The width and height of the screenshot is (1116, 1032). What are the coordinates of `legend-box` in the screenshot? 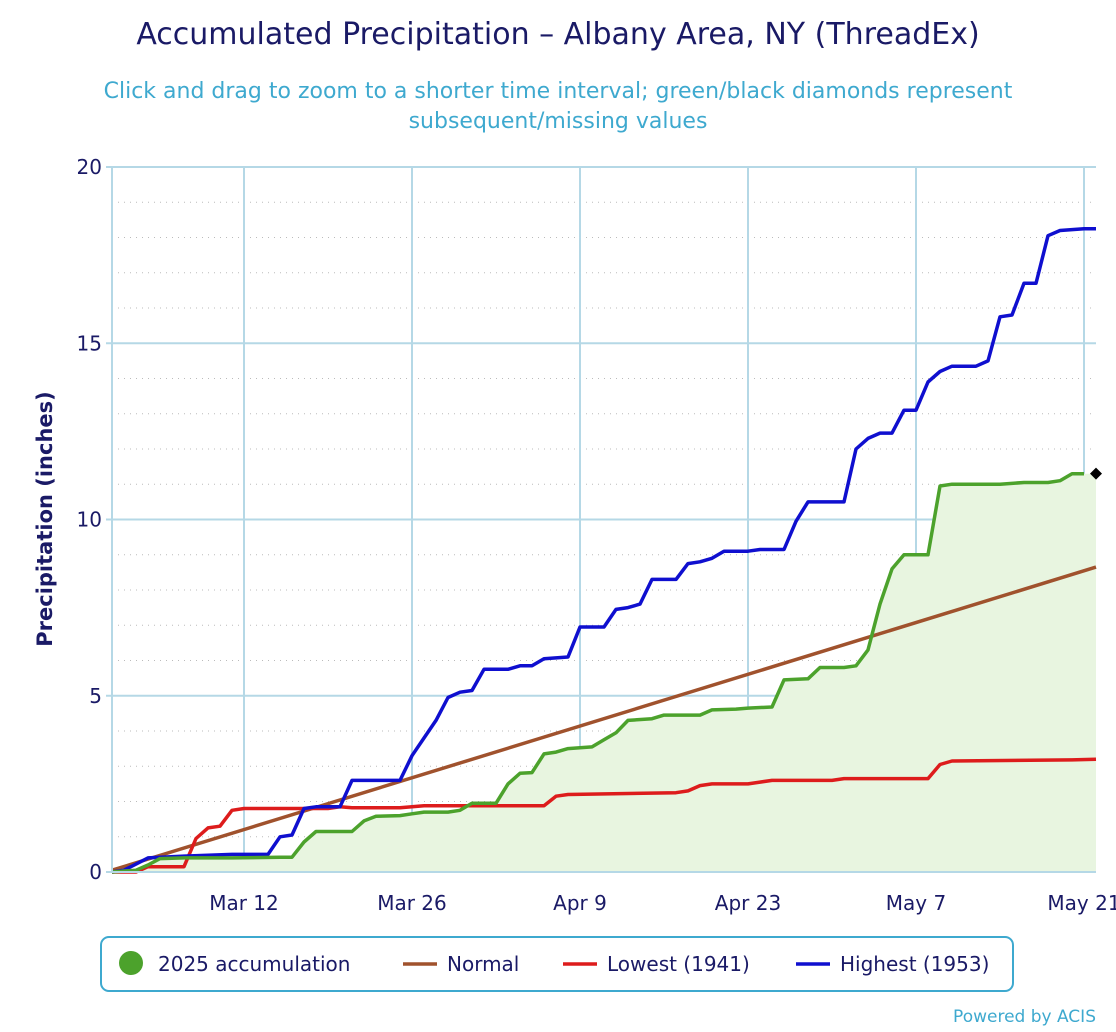 It's located at (557, 964).